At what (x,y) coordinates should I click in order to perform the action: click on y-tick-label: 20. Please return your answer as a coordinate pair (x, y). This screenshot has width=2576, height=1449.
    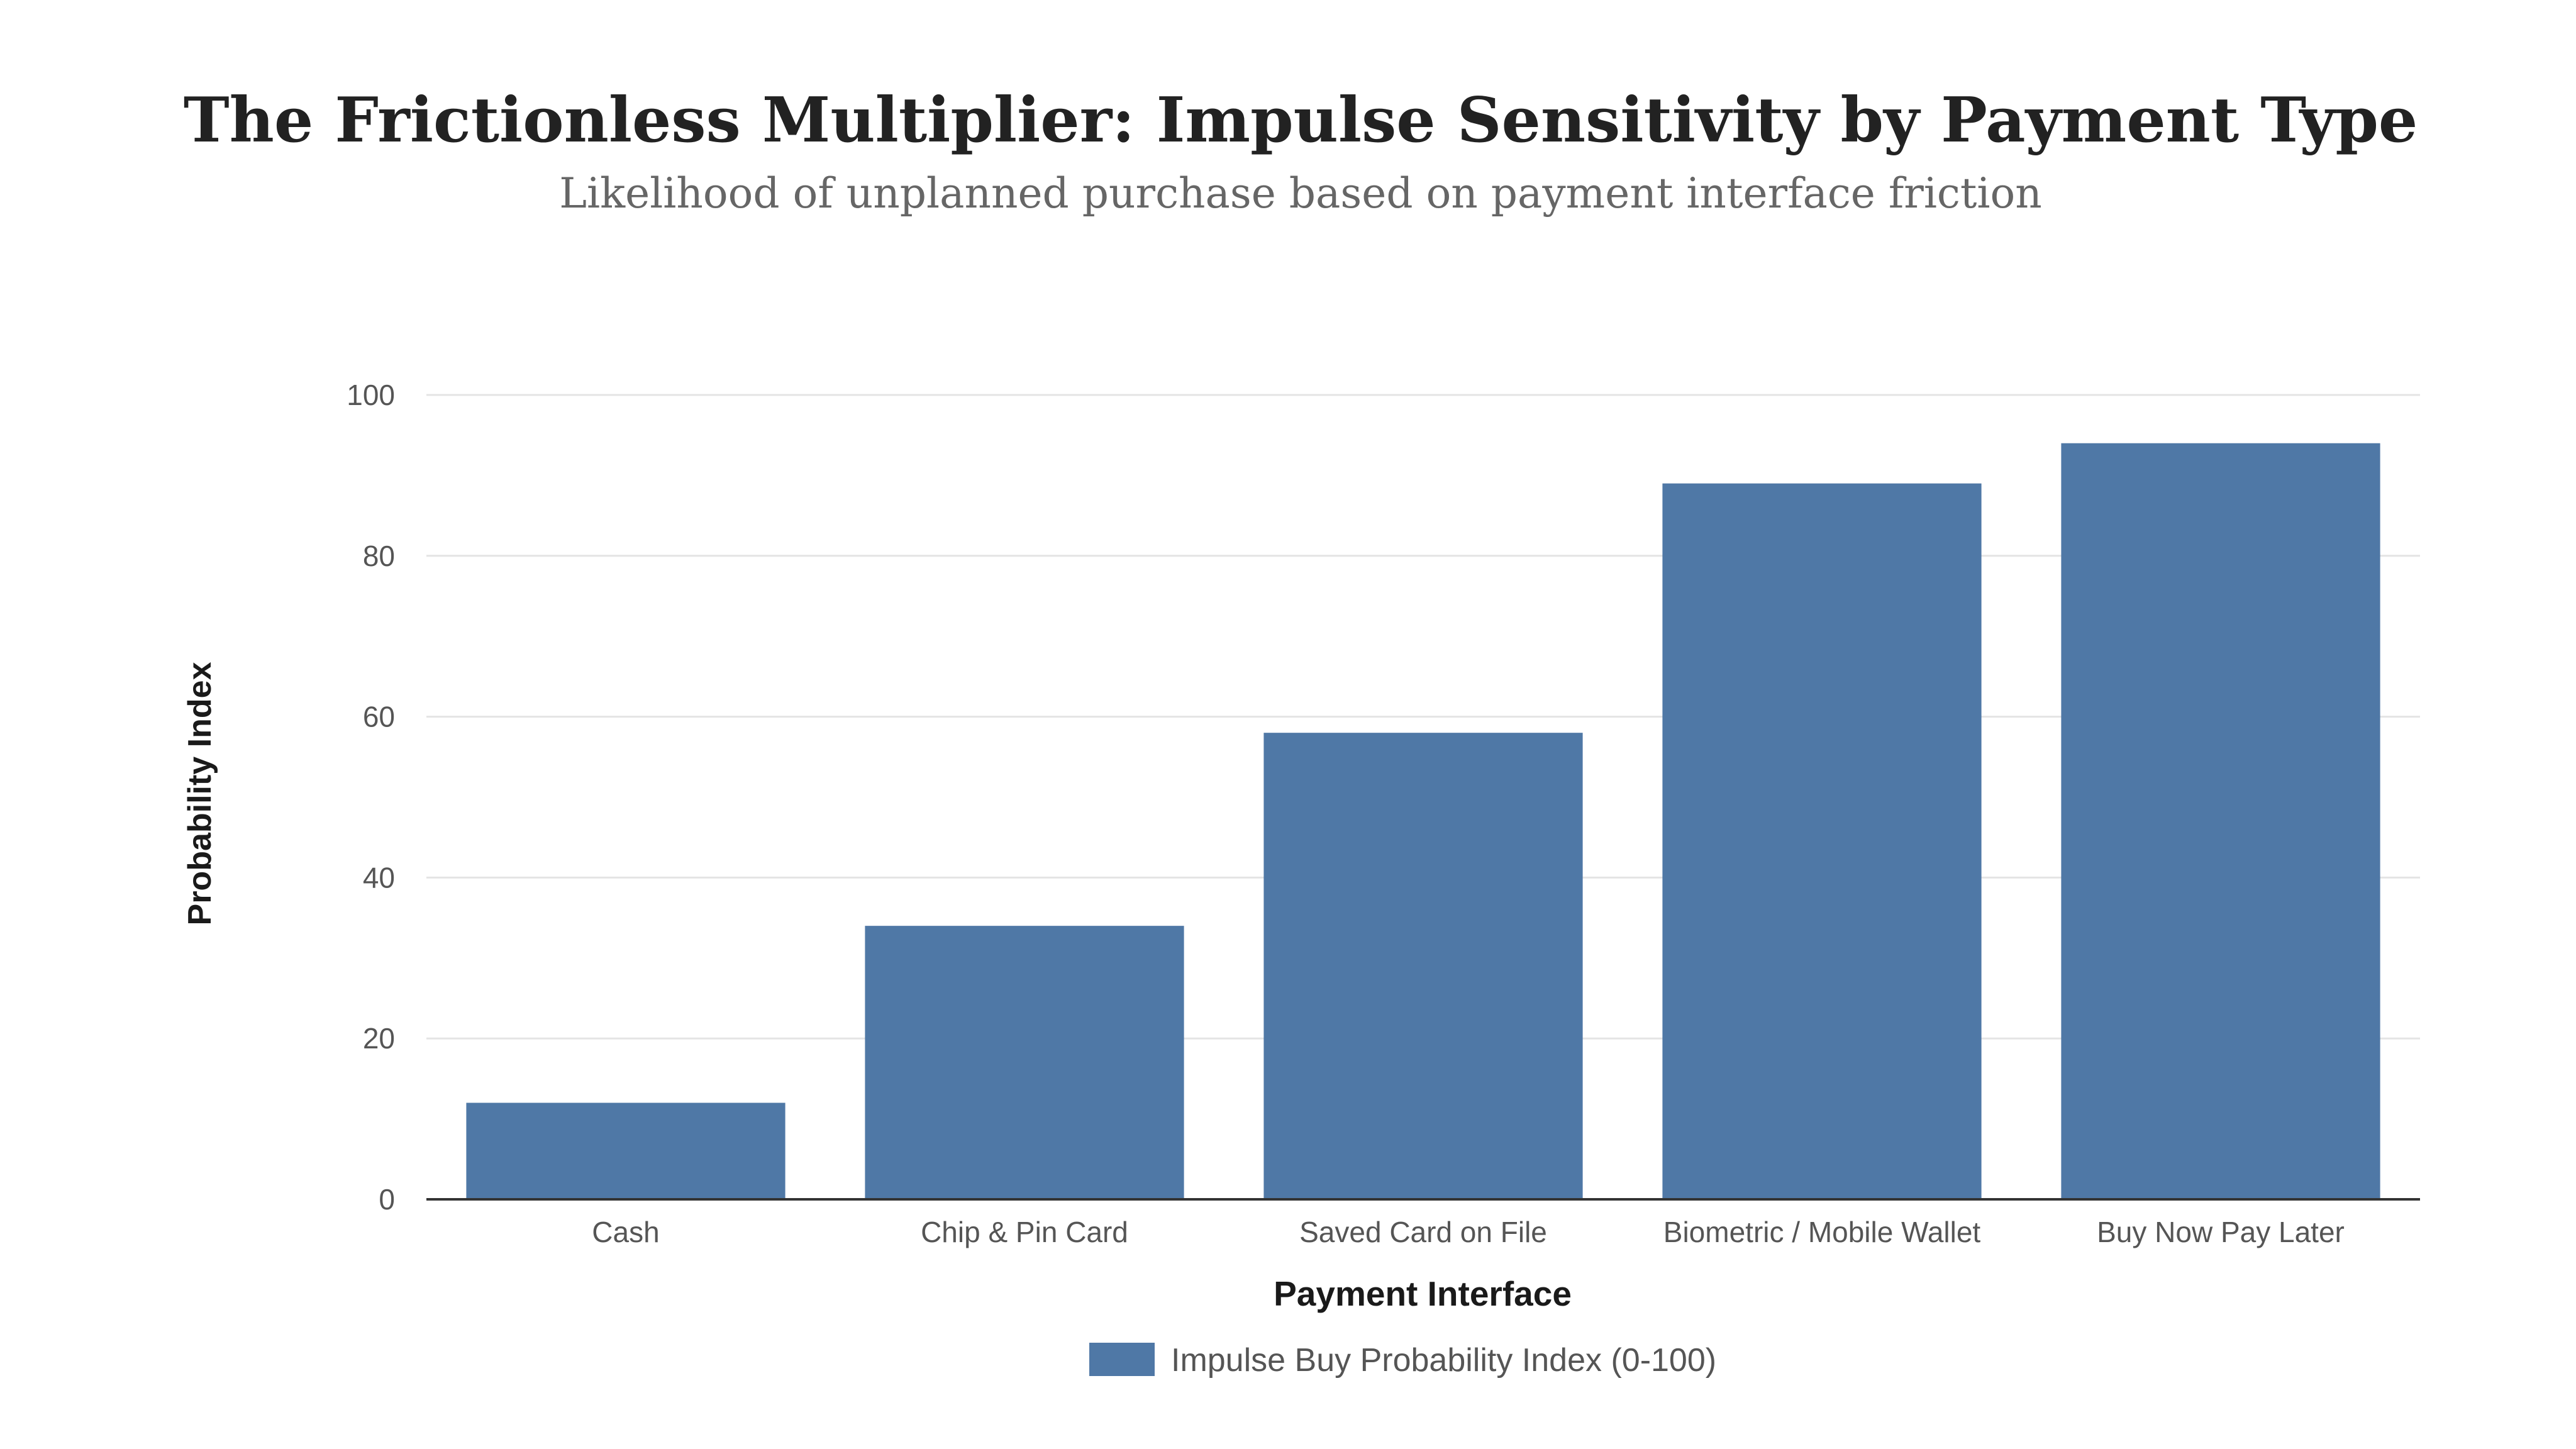
    Looking at the image, I should click on (379, 1038).